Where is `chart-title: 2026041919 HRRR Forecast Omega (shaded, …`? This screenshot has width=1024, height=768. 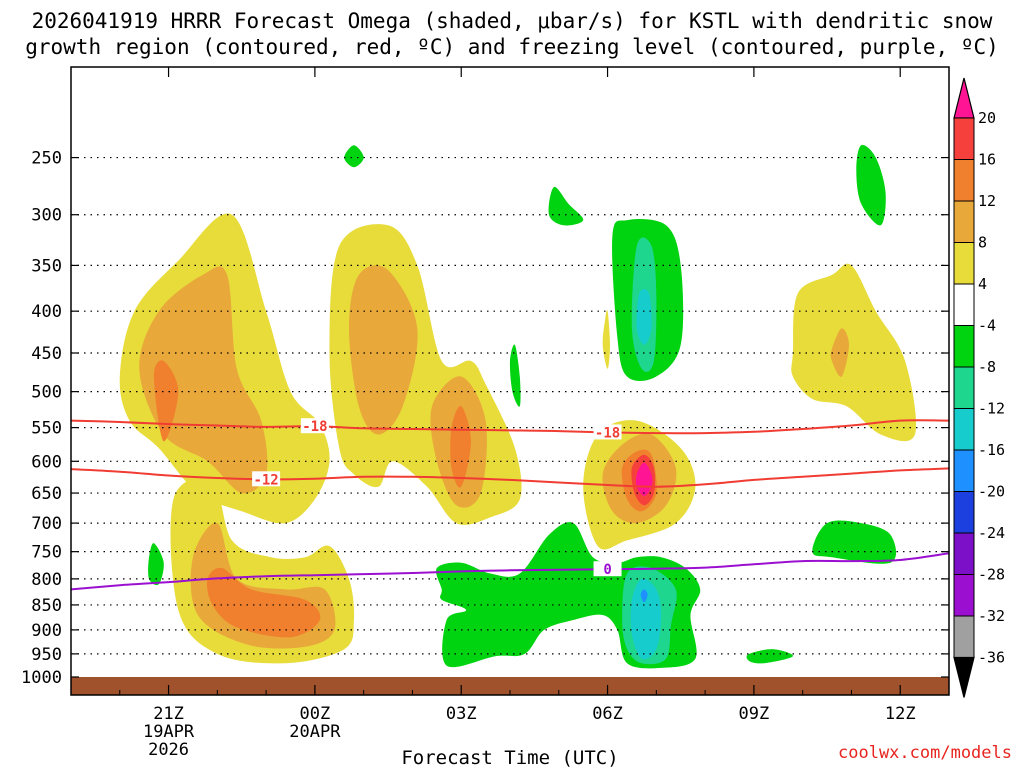
chart-title: 2026041919 HRRR Forecast Omega (shaded, … is located at coordinates (512, 34).